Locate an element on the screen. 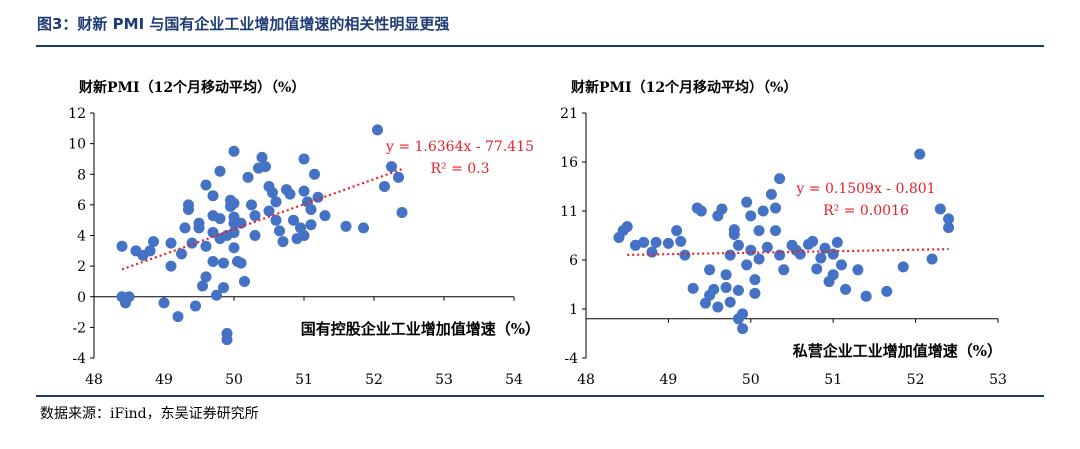 This screenshot has width=1080, height=449. y-axis-label: 财新PMI（12个月移动平均）（%） is located at coordinates (683, 87).